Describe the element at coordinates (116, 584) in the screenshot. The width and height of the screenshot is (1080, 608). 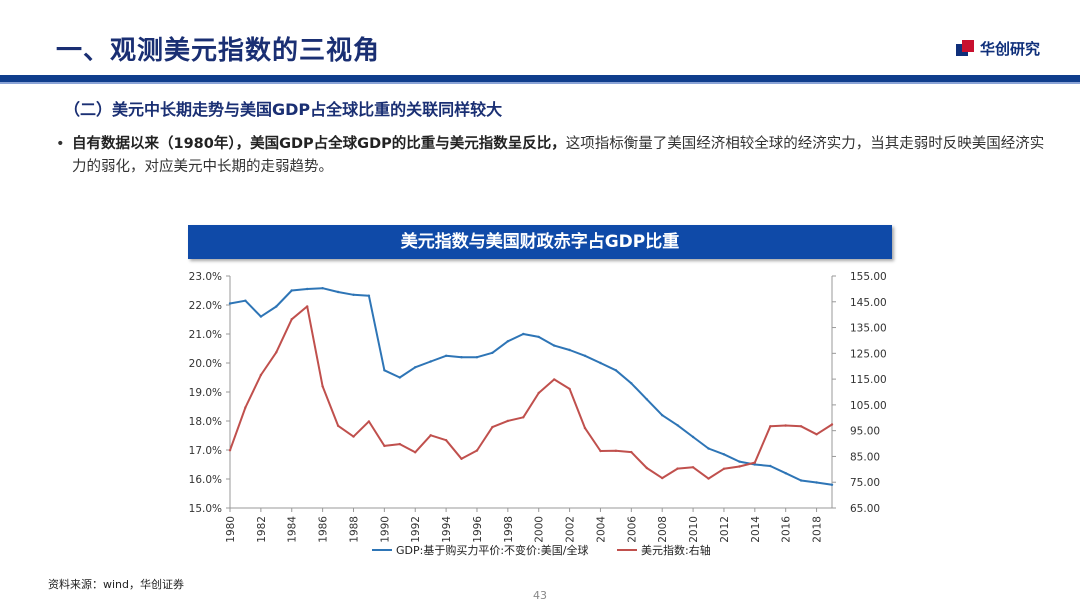
I see `source-note: 资料来源：wind，华创证券` at that location.